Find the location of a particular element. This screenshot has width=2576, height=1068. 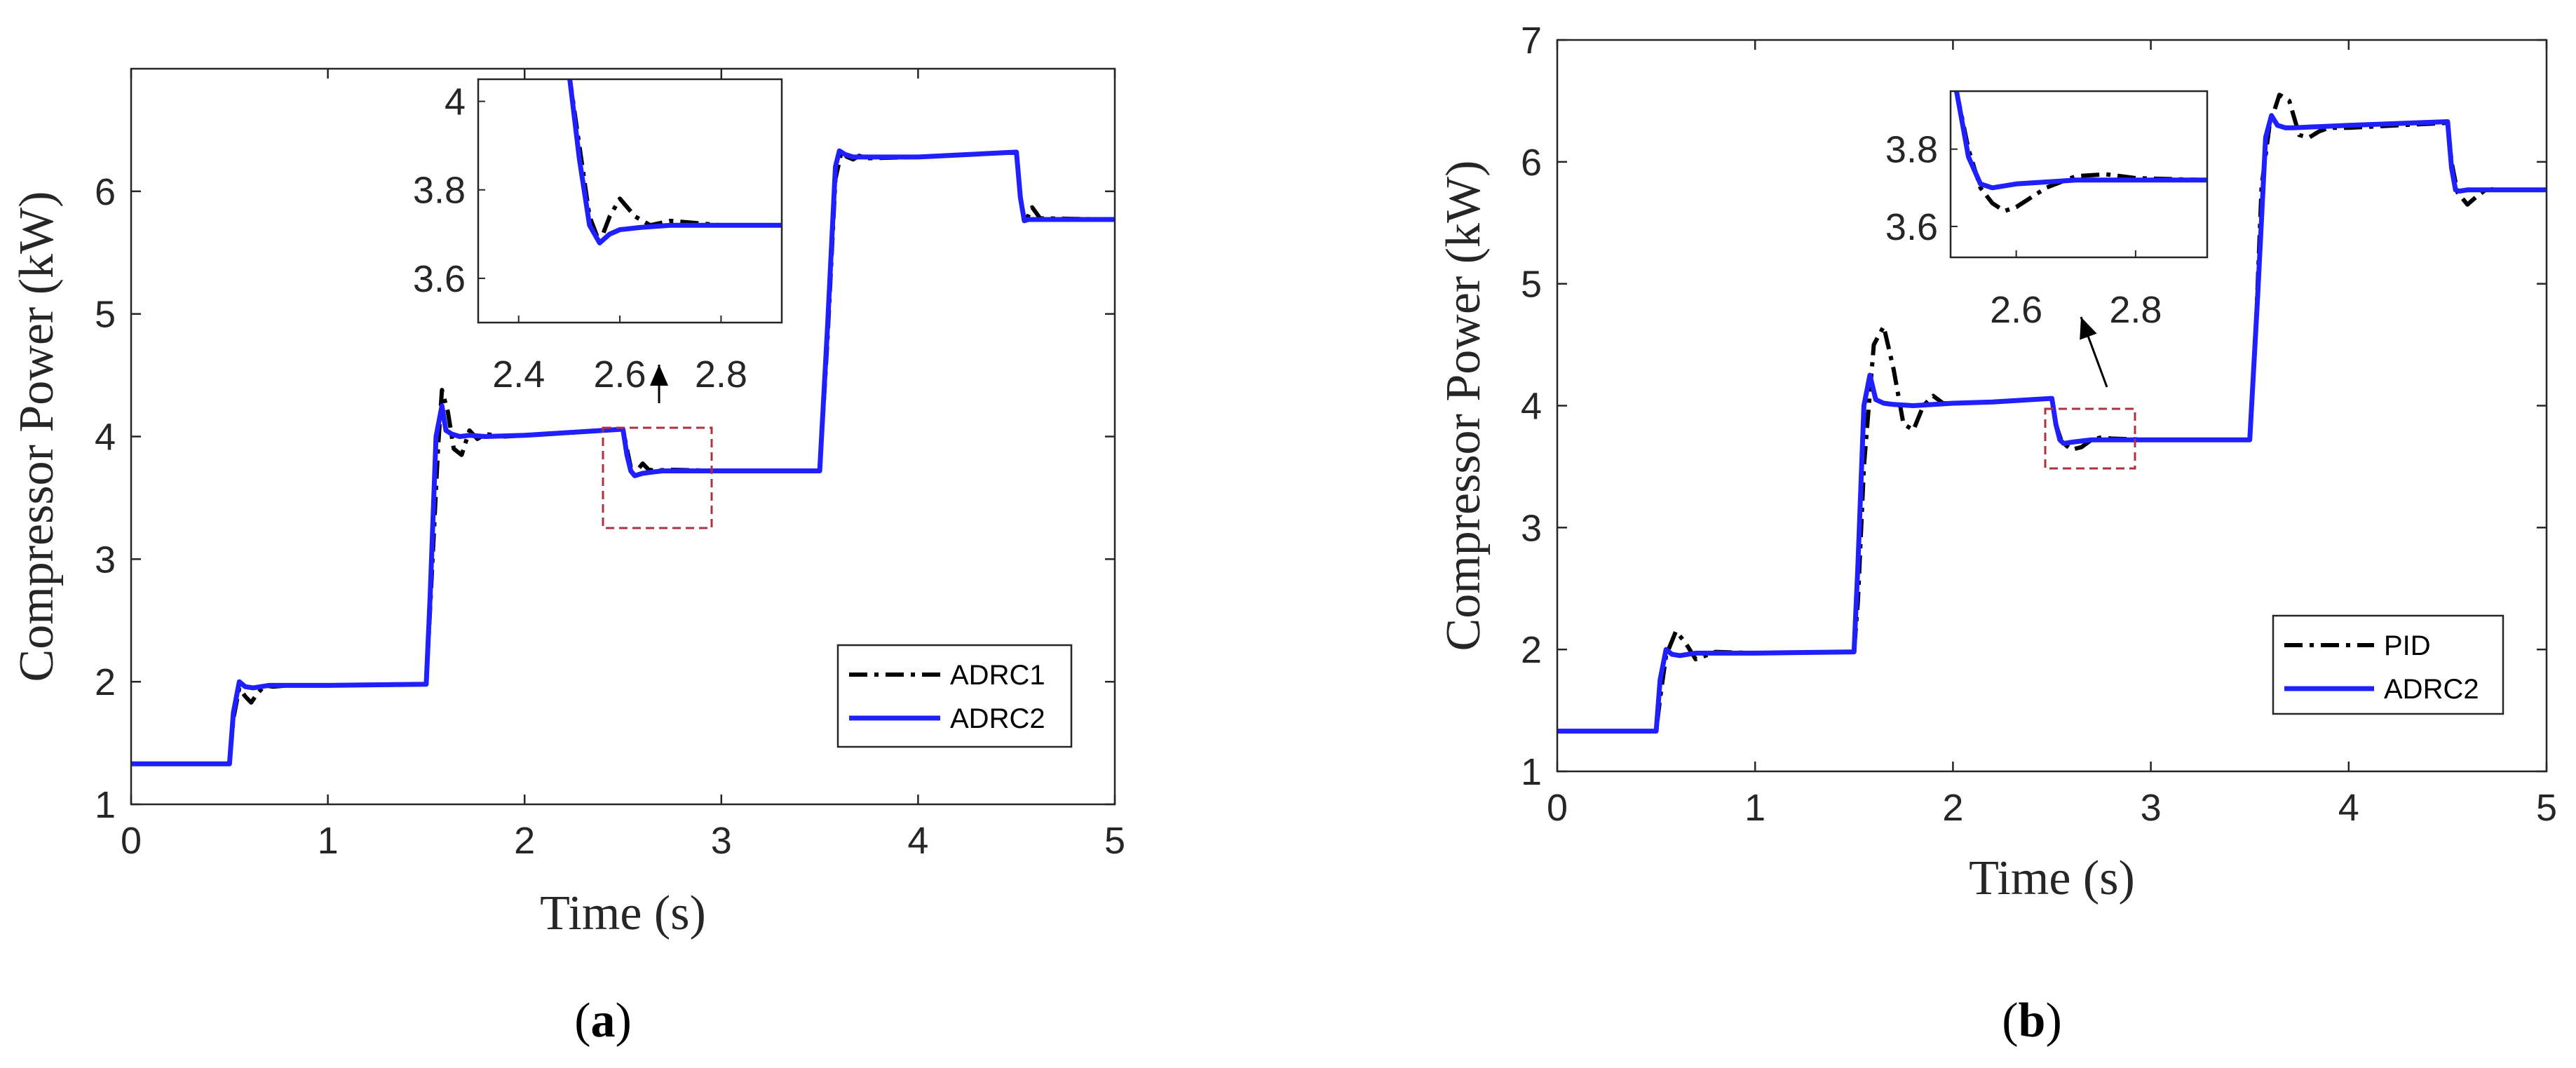

legend-label-pid: PID is located at coordinates (2407, 645).